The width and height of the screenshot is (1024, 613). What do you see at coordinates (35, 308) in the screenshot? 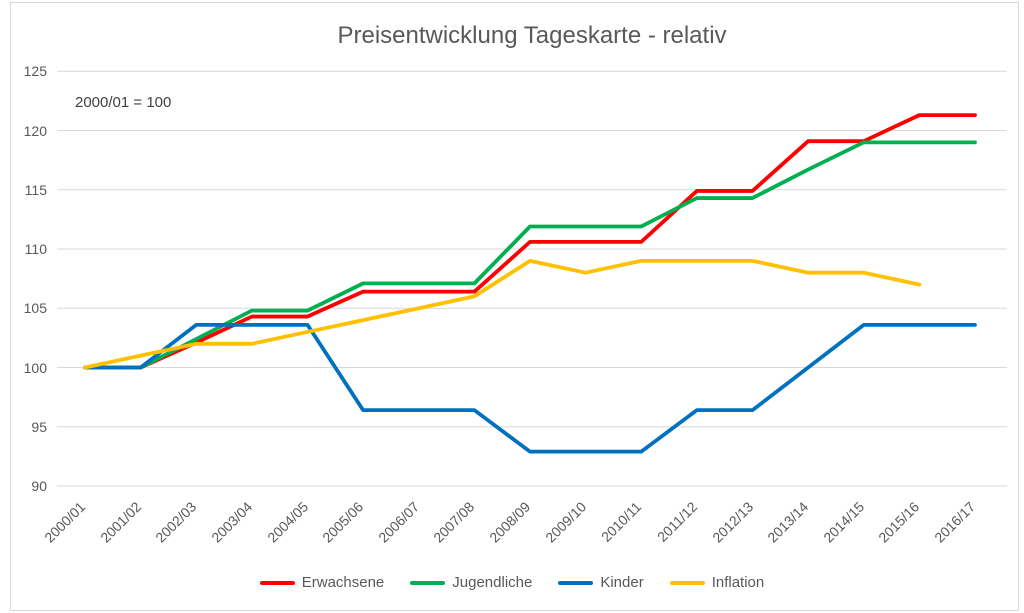
I see `y-tick-label: 105` at bounding box center [35, 308].